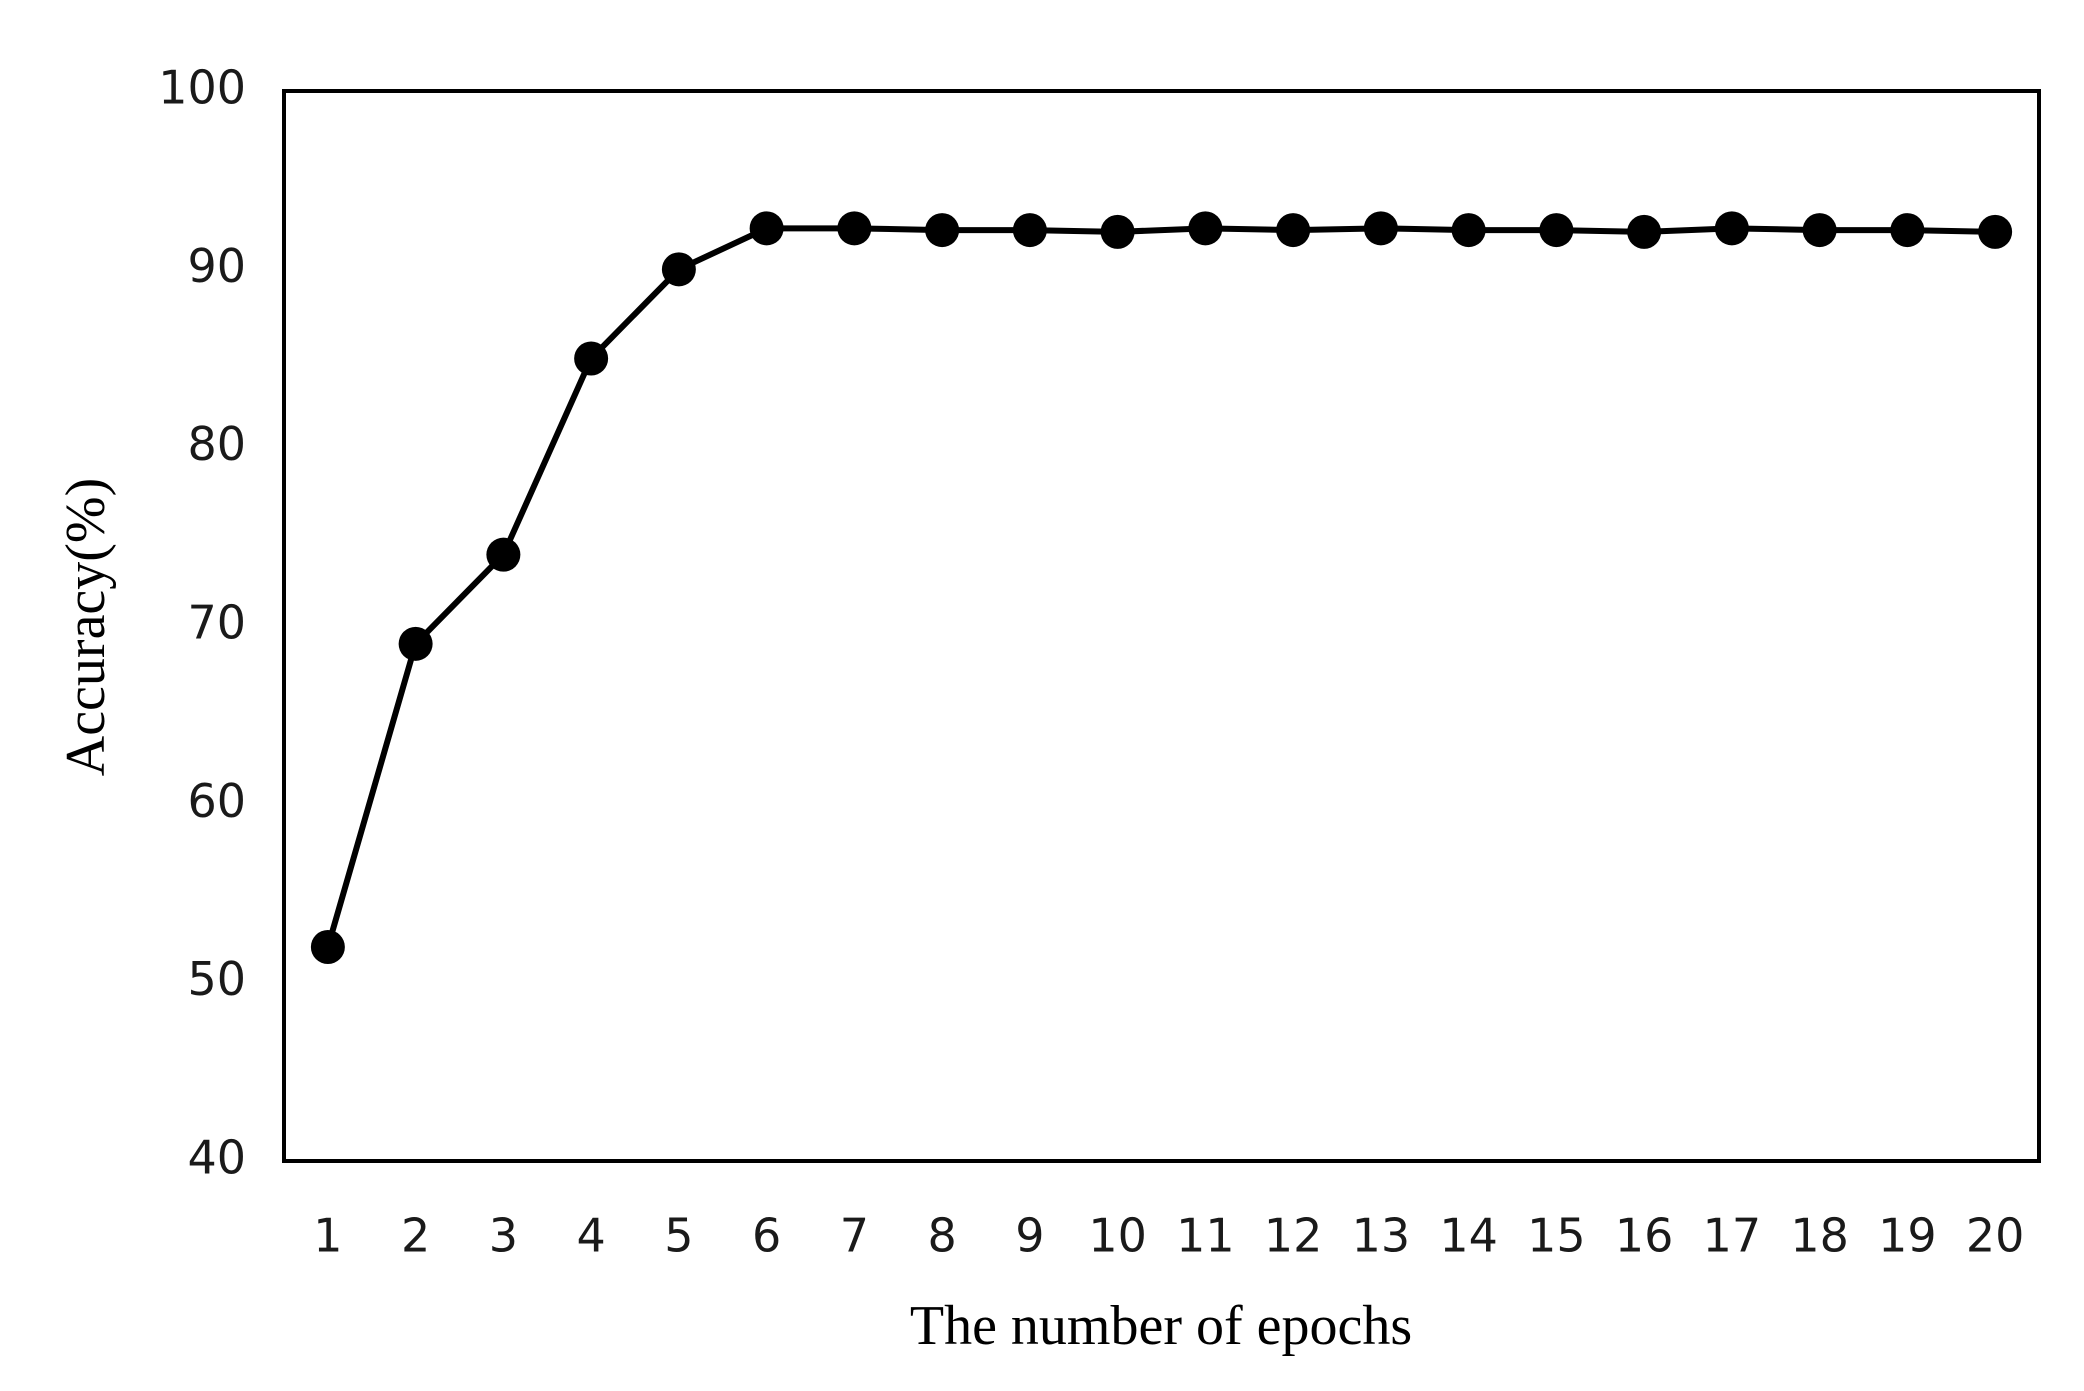 Image resolution: width=2084 pixels, height=1391 pixels. Describe the element at coordinates (678, 1236) in the screenshot. I see `x-tick-label: 5` at that location.